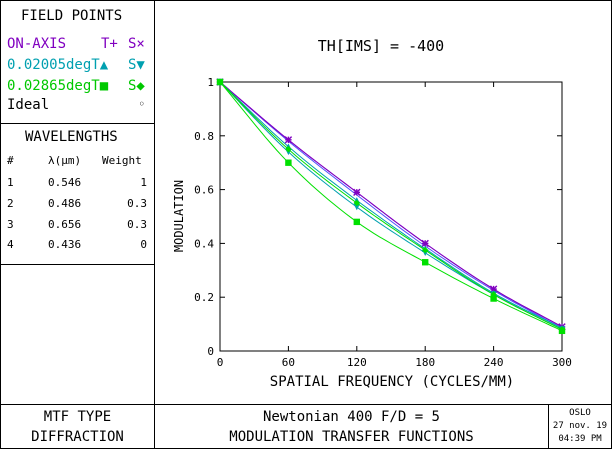 The height and width of the screenshot is (449, 612). Describe the element at coordinates (65, 160) in the screenshot. I see `wl-col-lambda: λ(μm)` at that location.